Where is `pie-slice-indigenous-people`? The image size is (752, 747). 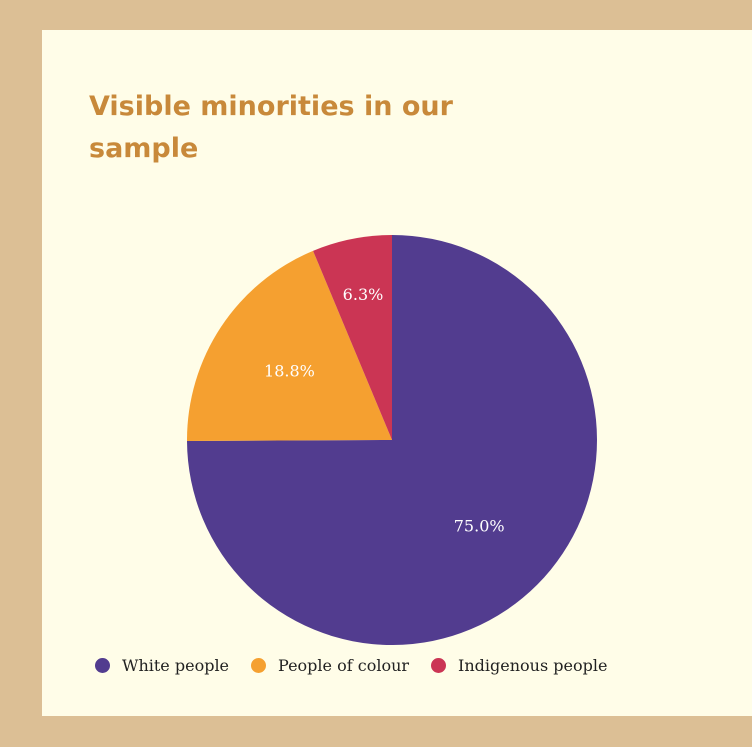
pie-slice-indigenous-people is located at coordinates (352, 337).